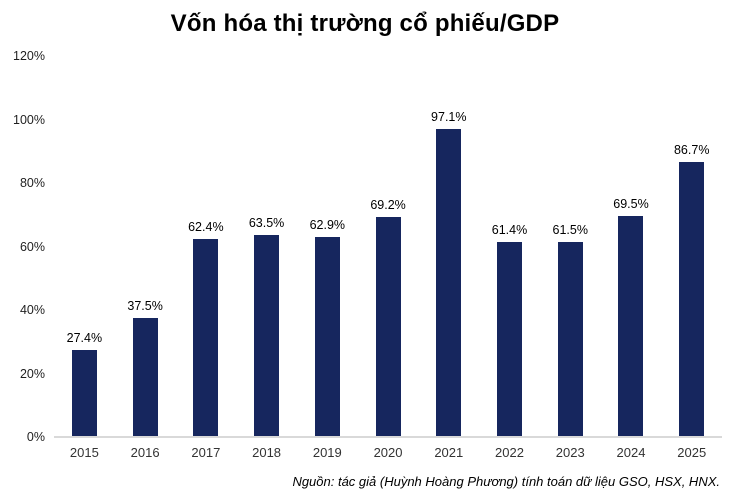  I want to click on y-tick-label: 20%, so click(32, 373).